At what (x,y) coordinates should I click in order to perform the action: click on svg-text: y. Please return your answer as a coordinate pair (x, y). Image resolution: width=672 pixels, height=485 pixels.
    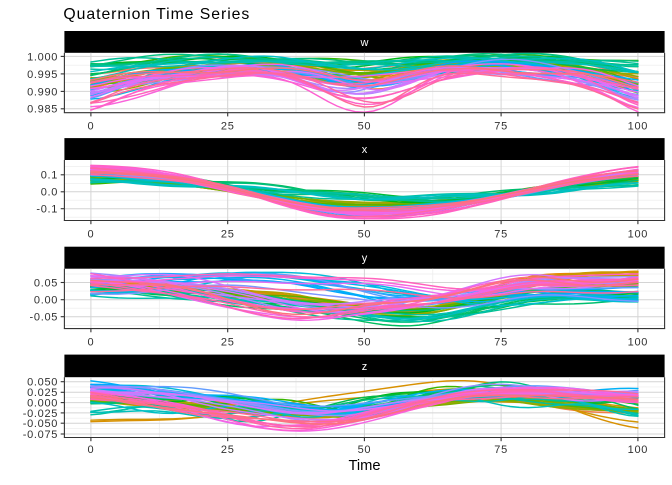
    Looking at the image, I should click on (365, 259).